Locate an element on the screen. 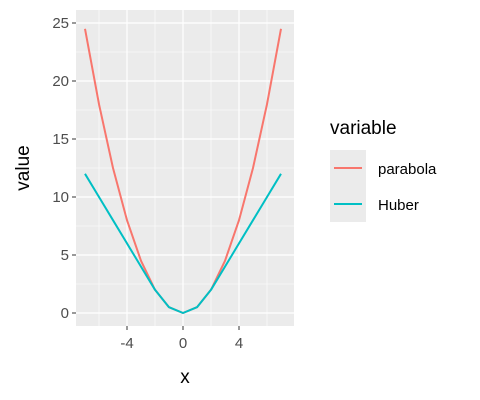 The image size is (480, 400). y-axis: 0 5 10 15 20 25 is located at coordinates (64, 168).